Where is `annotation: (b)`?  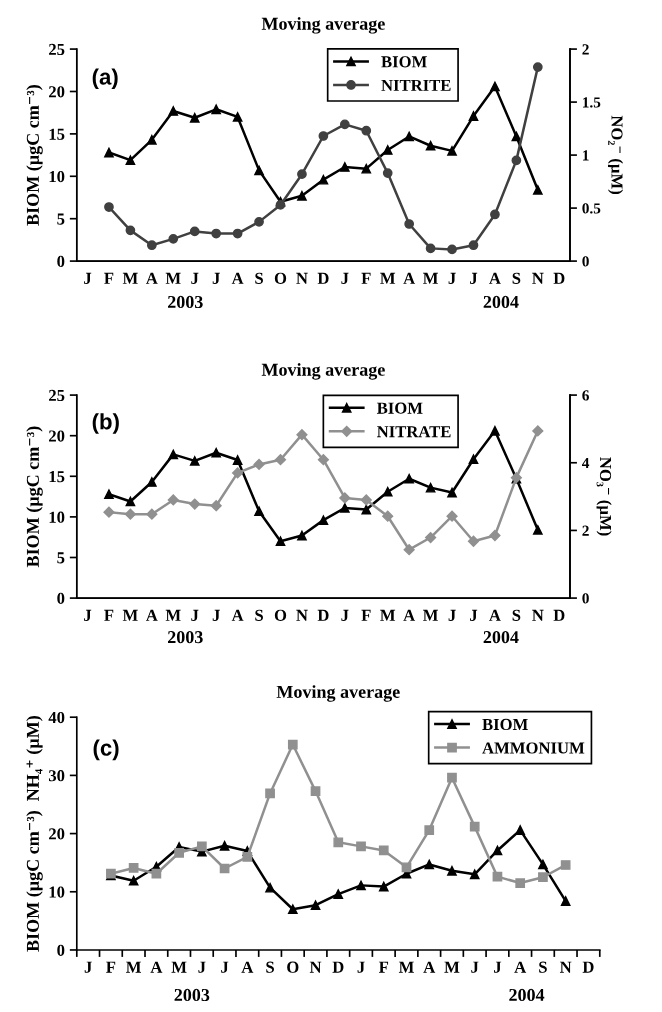
annotation: (b) is located at coordinates (105, 423).